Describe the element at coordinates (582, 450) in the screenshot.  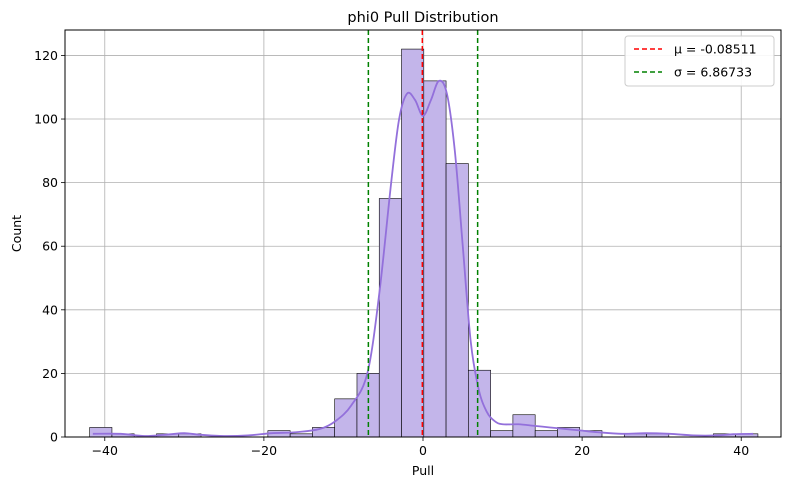
I see `x-tick-label: 20` at that location.